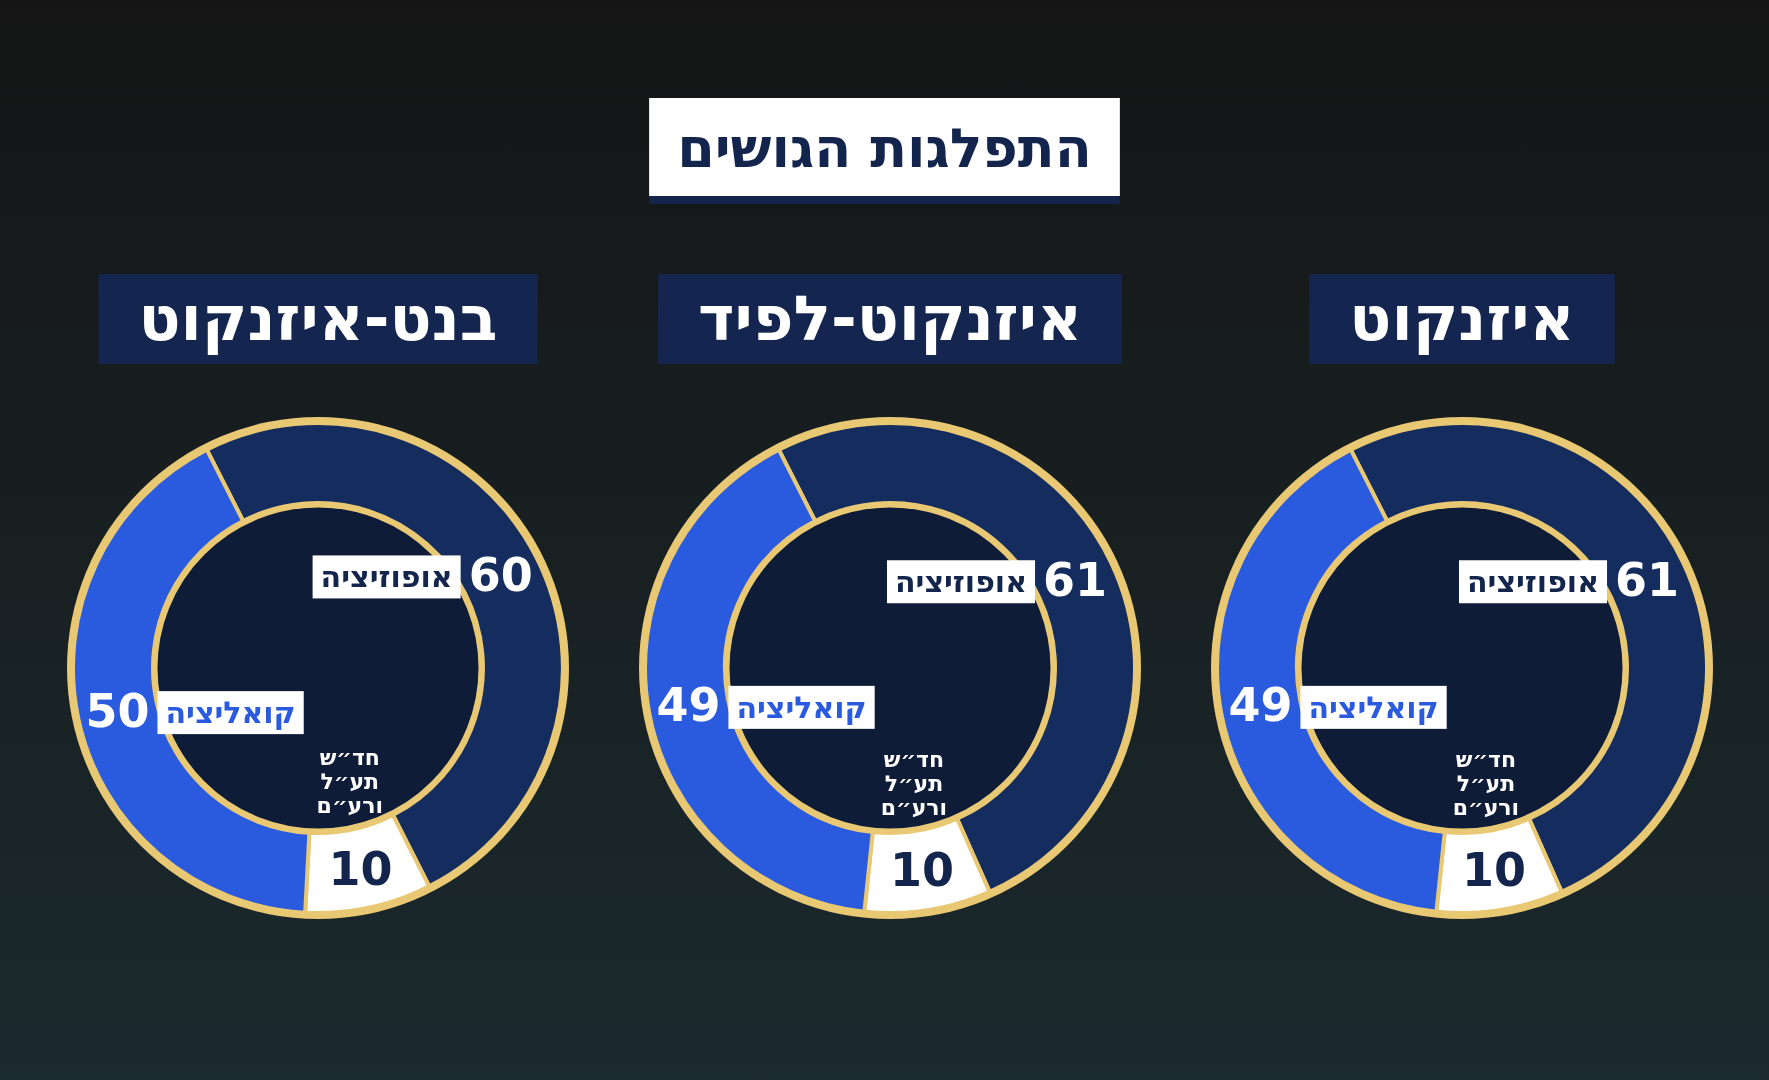 This screenshot has height=1080, width=1769. I want to click on data-label: 50, so click(117, 710).